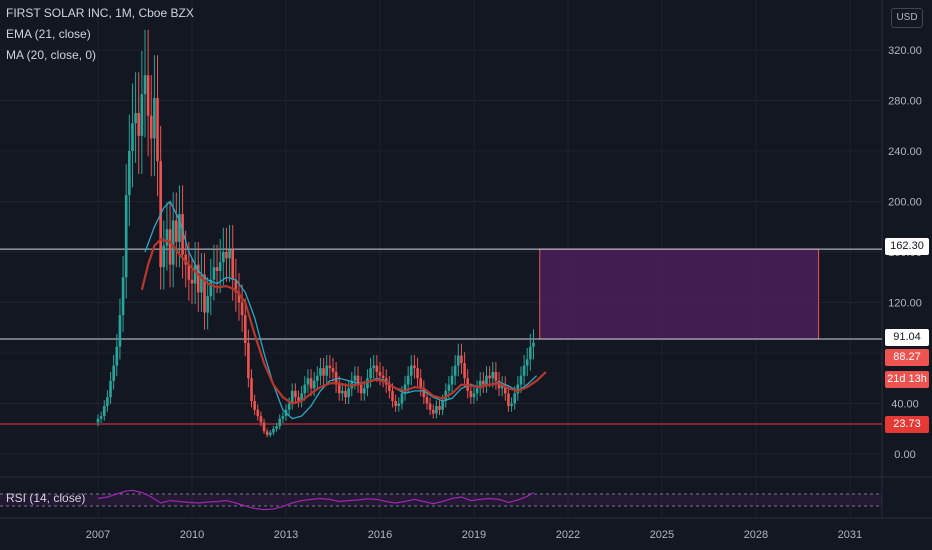 The width and height of the screenshot is (932, 550). I want to click on time-tick-label: 2019, so click(474, 535).